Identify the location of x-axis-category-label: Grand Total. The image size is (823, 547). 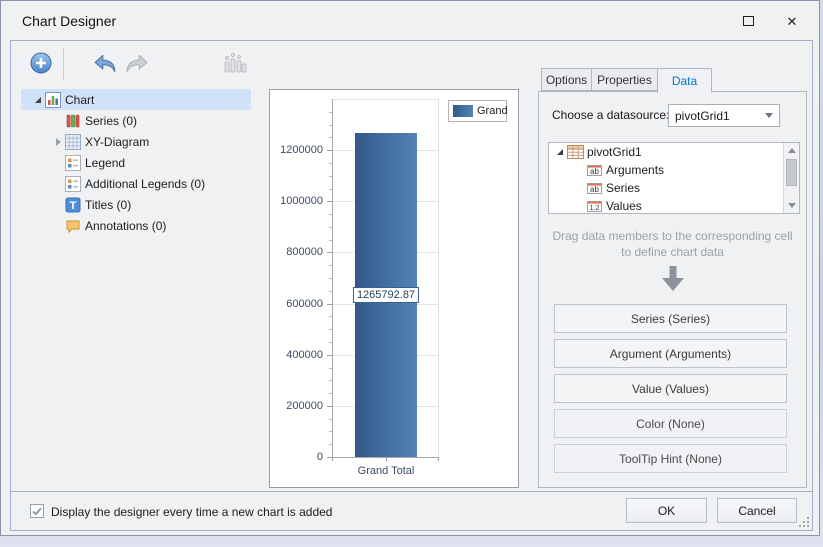
(386, 471).